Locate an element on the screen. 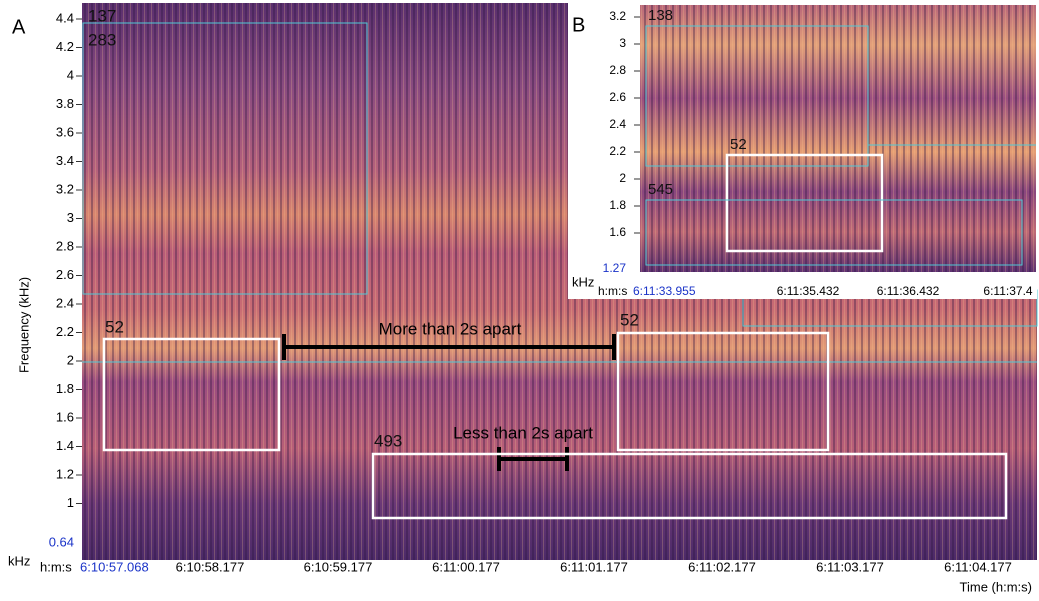 The width and height of the screenshot is (1039, 601). panel-label: B is located at coordinates (578, 25).